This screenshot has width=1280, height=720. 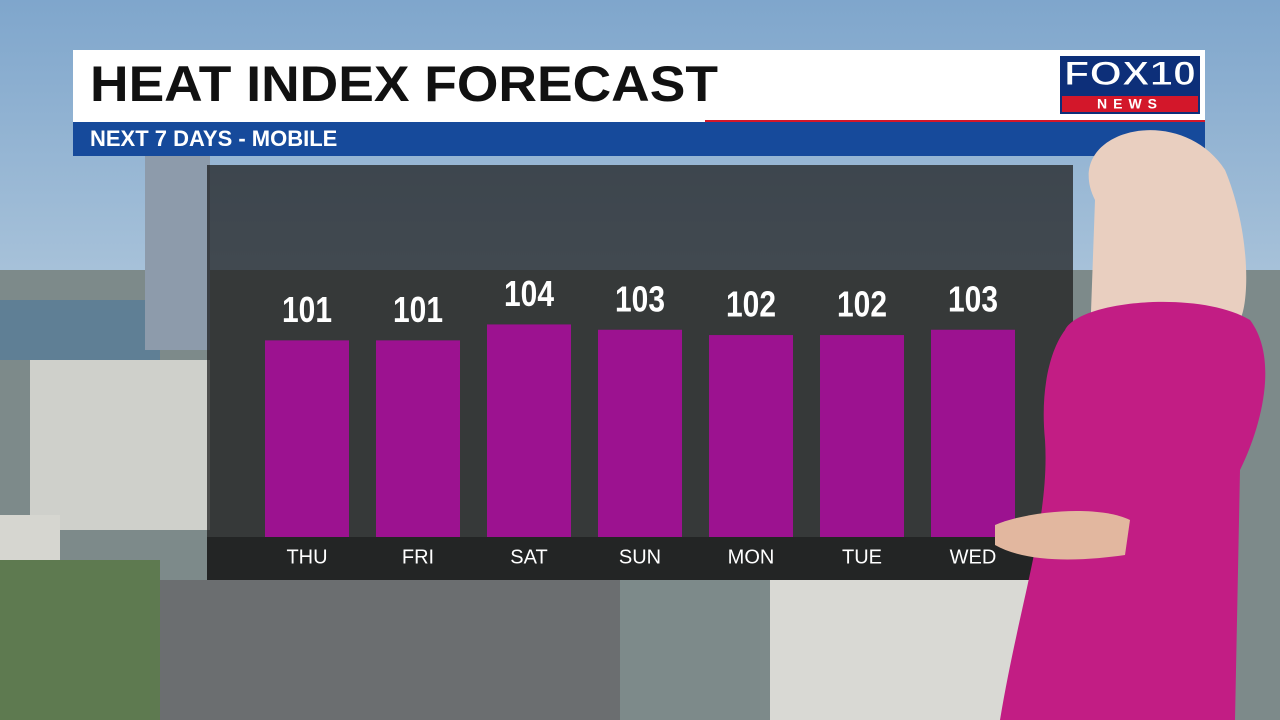 I want to click on subtitle-bar, so click(x=639, y=139).